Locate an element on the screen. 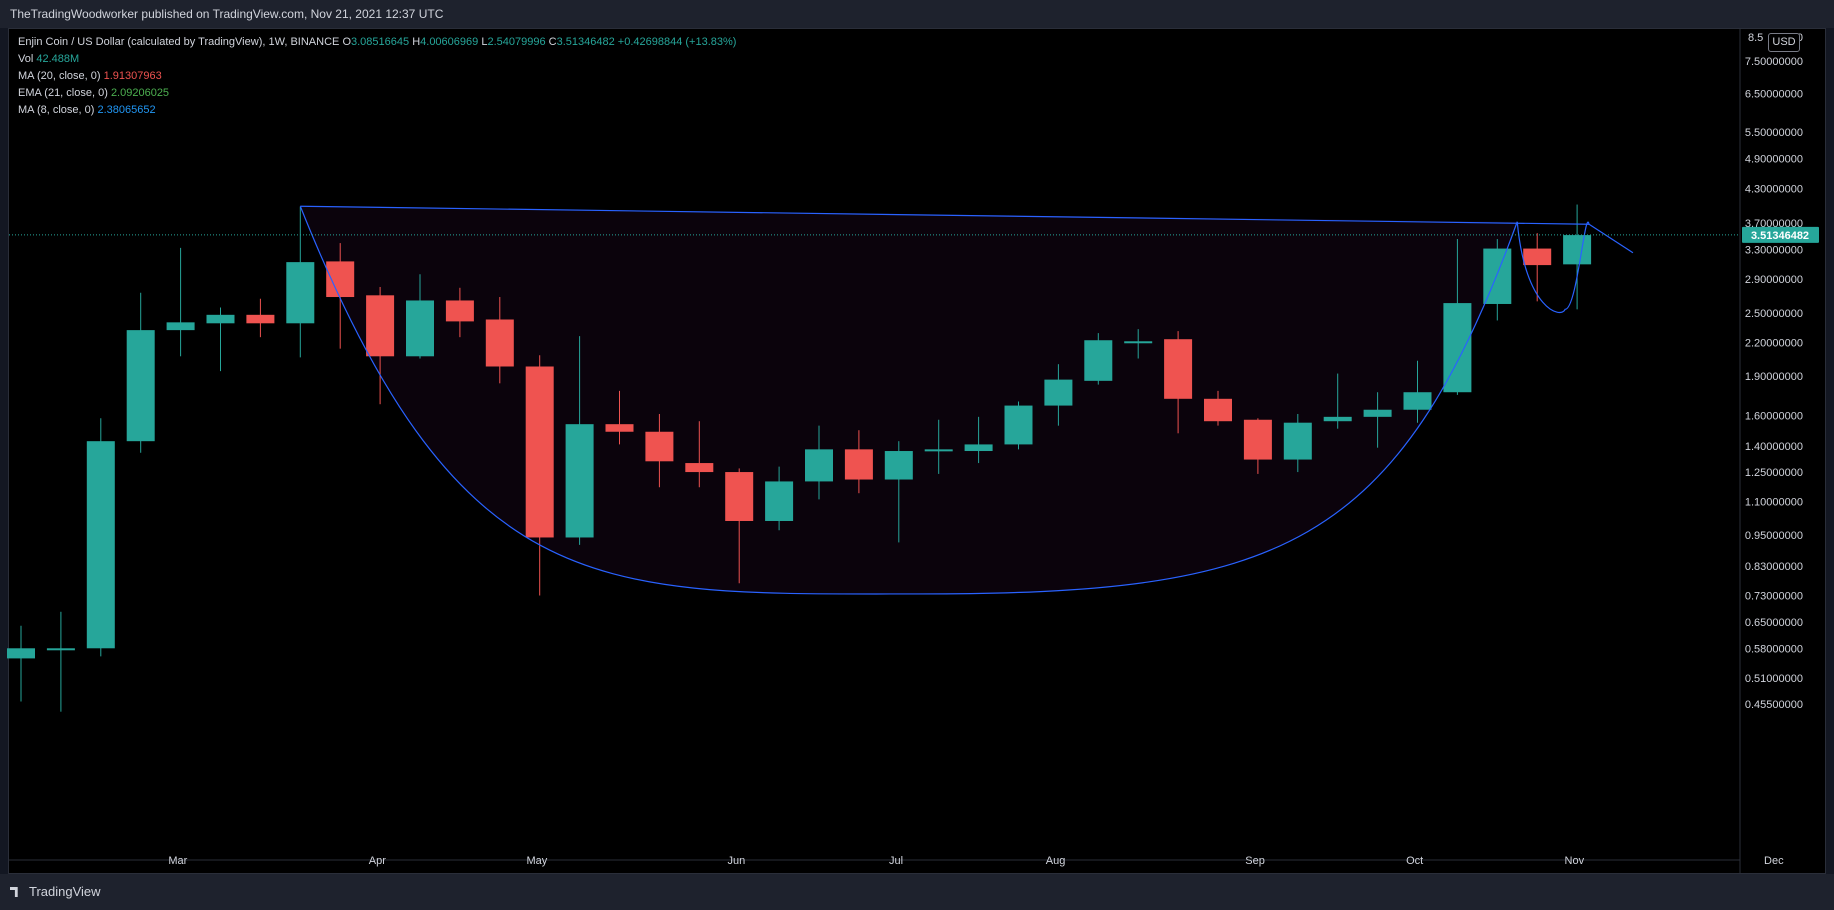 This screenshot has height=910, width=1834. price-tick-label: 7.50000000 is located at coordinates (1774, 62).